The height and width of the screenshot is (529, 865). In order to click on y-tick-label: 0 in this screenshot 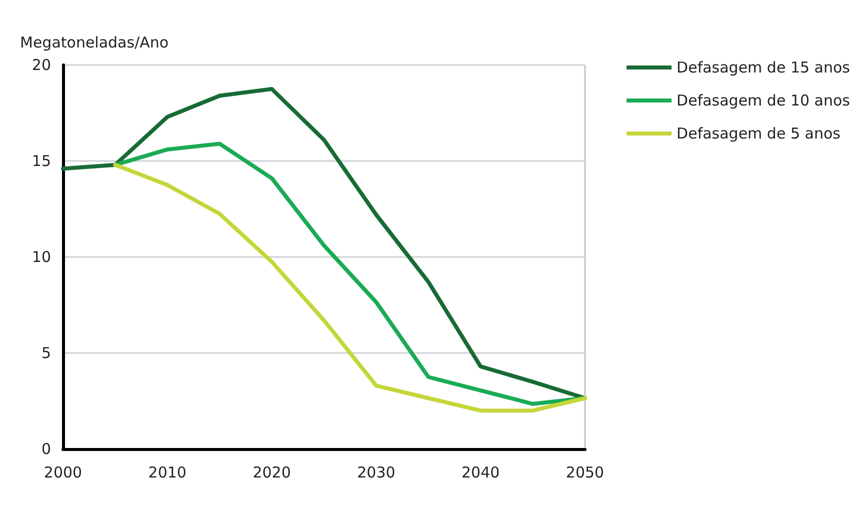, I will do `click(46, 449)`.